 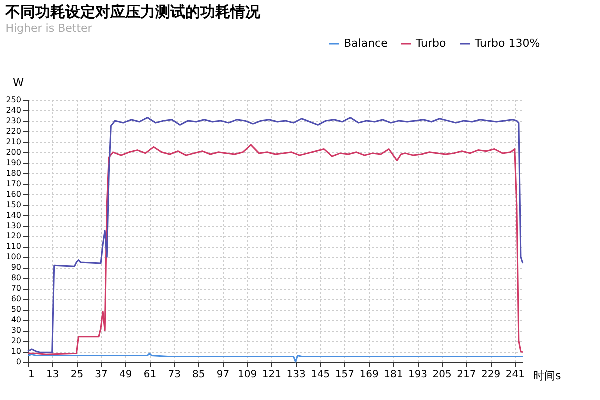 What do you see at coordinates (369, 375) in the screenshot?
I see `x-tick-label: 169` at bounding box center [369, 375].